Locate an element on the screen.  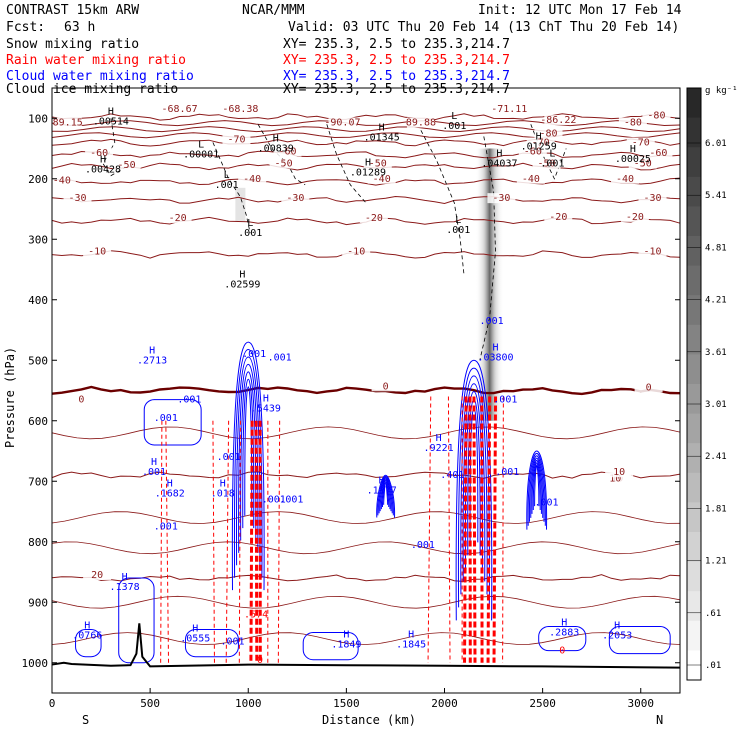
temperature-label-23: -40 is located at coordinates (531, 179).